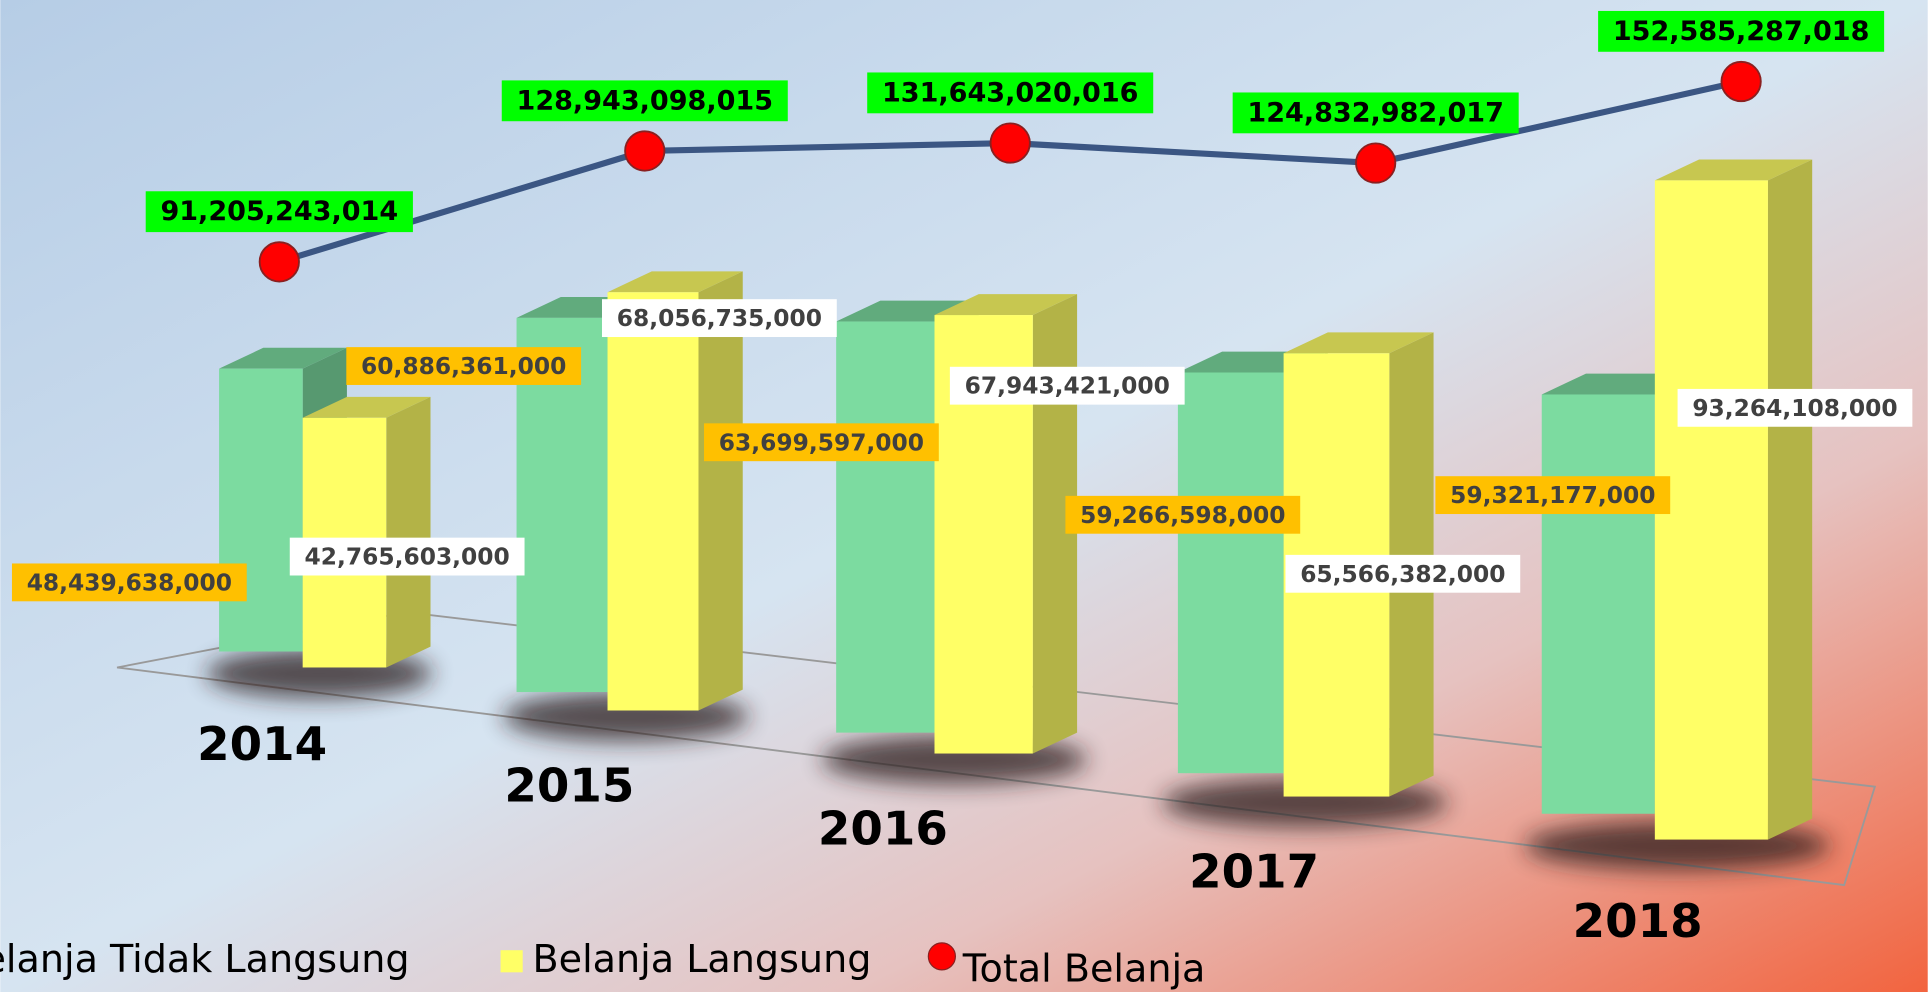 The image size is (1928, 992). Describe the element at coordinates (262, 745) in the screenshot. I see `x-tick-label: 2014` at that location.